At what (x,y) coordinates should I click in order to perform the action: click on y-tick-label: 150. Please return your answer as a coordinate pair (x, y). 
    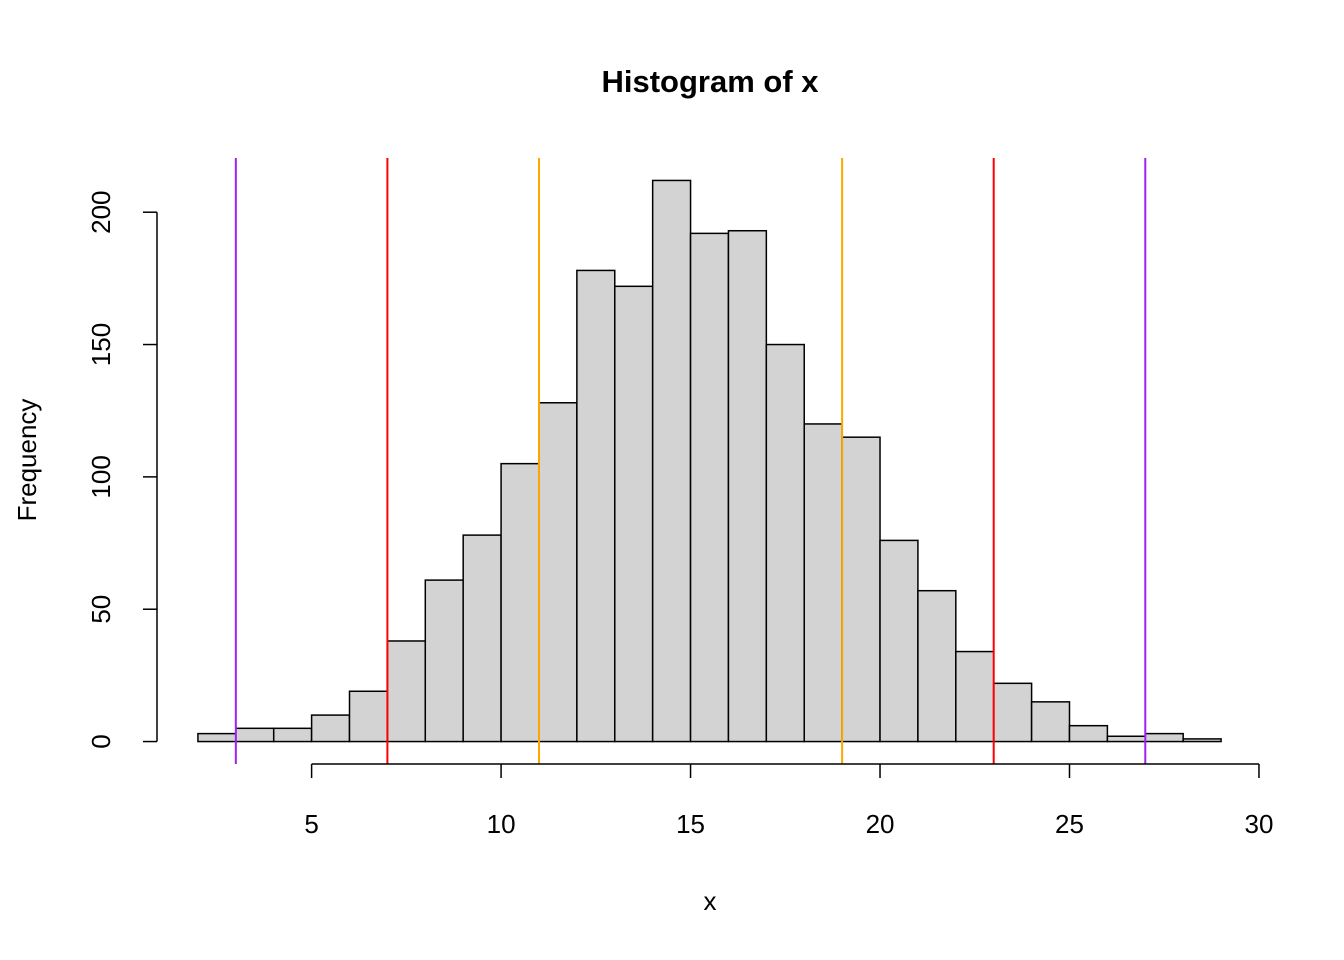
    Looking at the image, I should click on (101, 344).